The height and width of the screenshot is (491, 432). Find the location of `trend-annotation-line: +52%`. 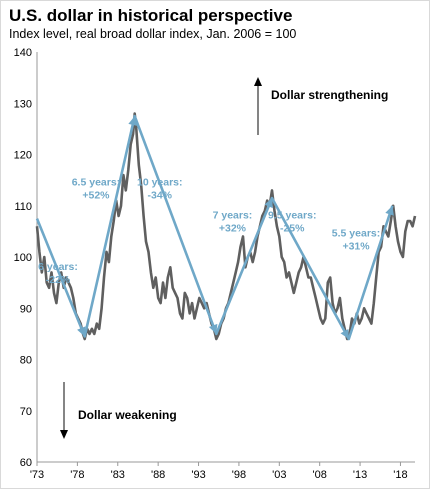

trend-annotation-line: +52% is located at coordinates (96, 195).